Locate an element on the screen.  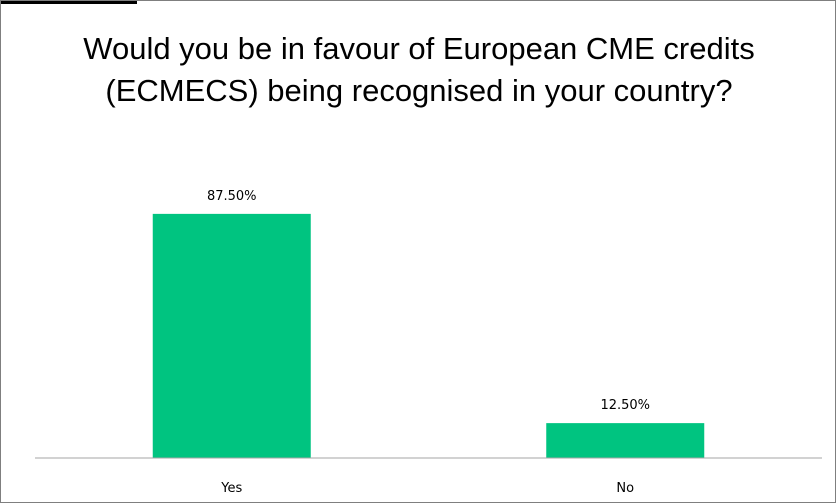
x-tick-label-no: No is located at coordinates (625, 488).